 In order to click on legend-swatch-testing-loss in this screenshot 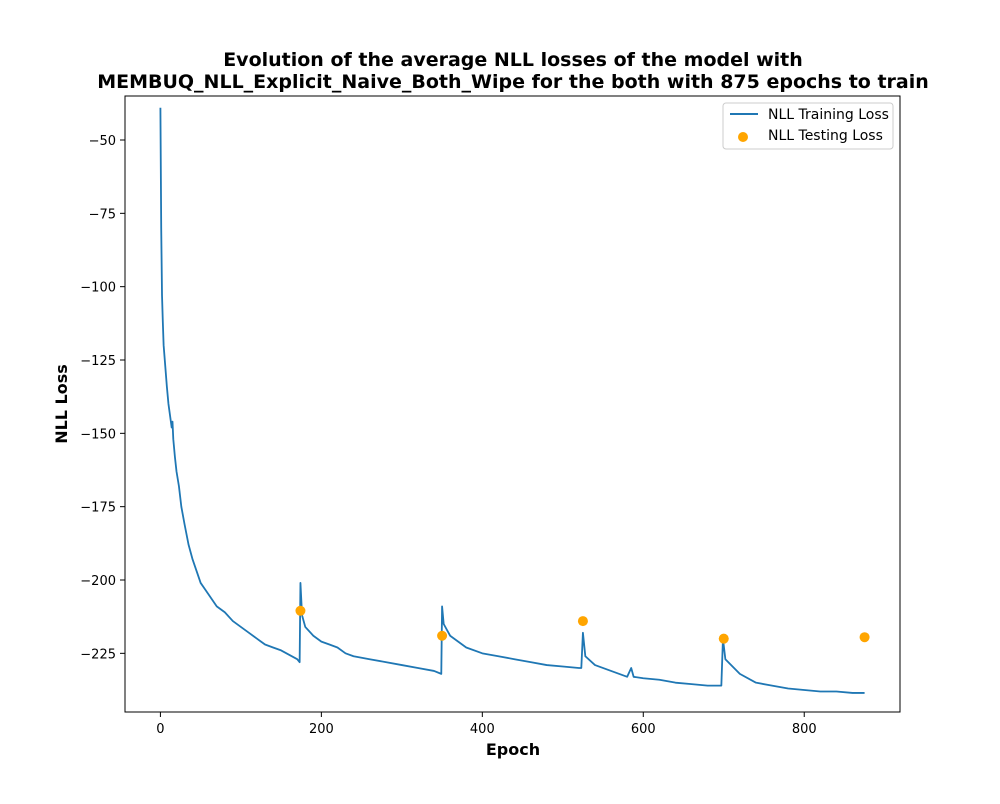, I will do `click(743, 137)`.